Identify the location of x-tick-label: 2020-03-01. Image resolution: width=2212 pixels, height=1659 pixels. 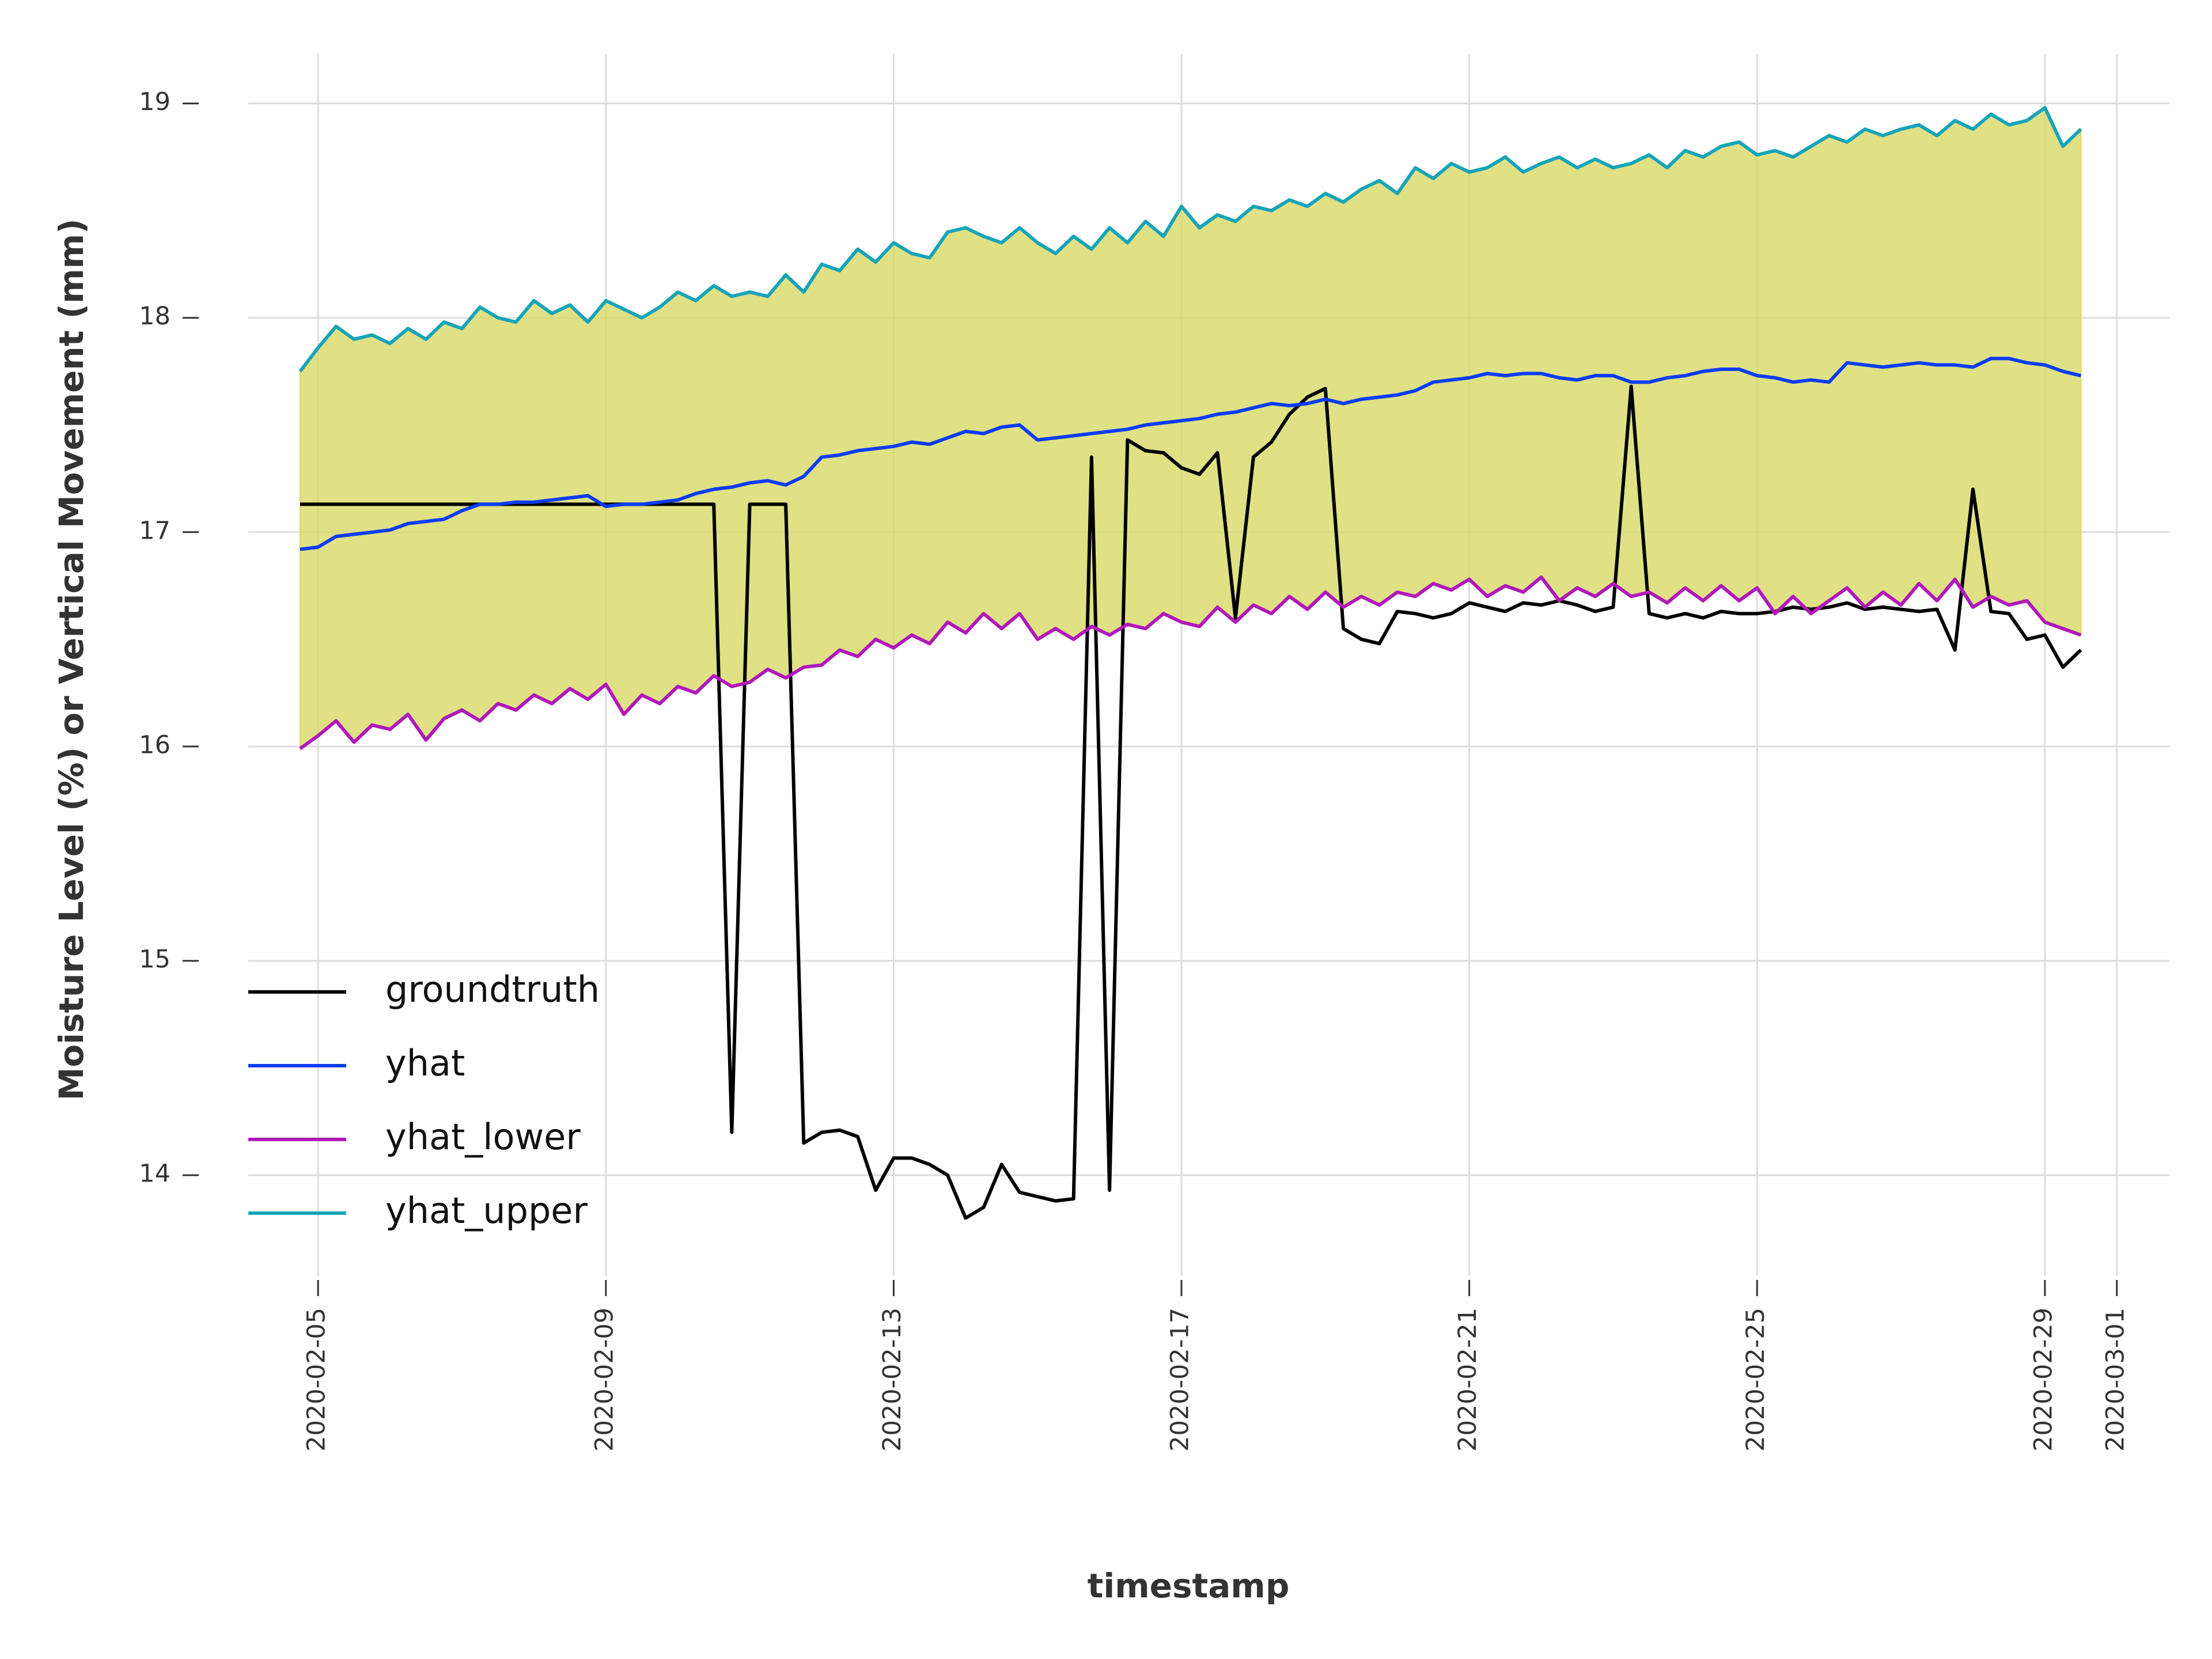
(2115, 1380).